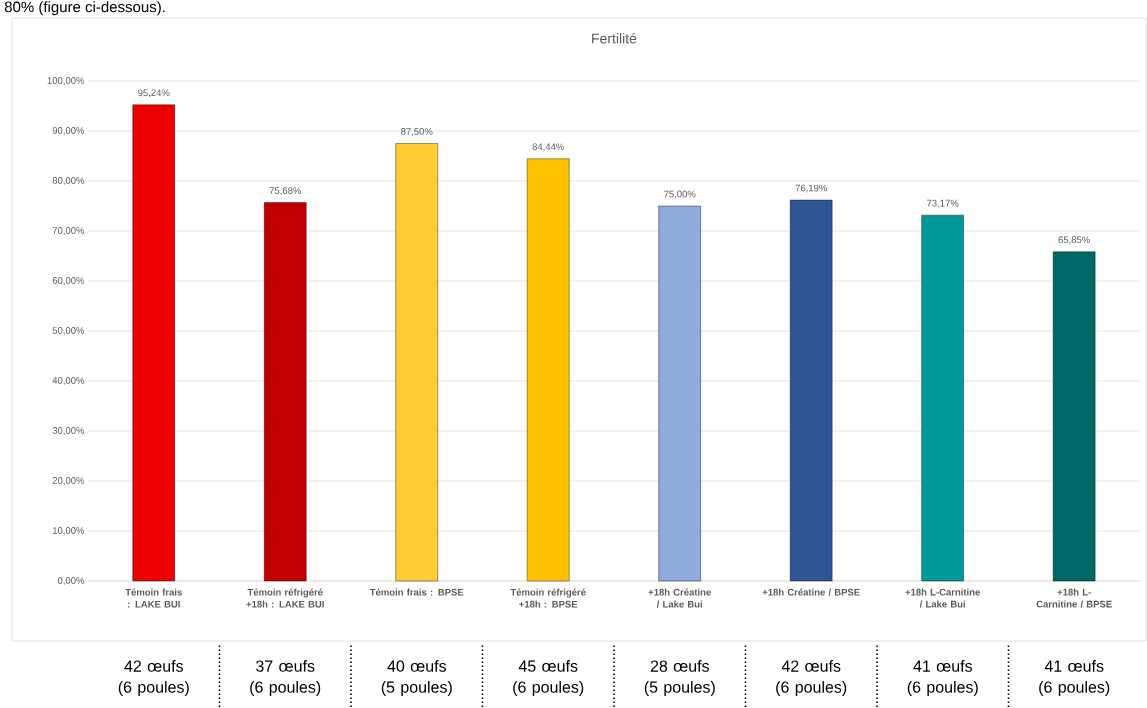  I want to click on text: 37 œufs (6 poules), so click(285, 678).